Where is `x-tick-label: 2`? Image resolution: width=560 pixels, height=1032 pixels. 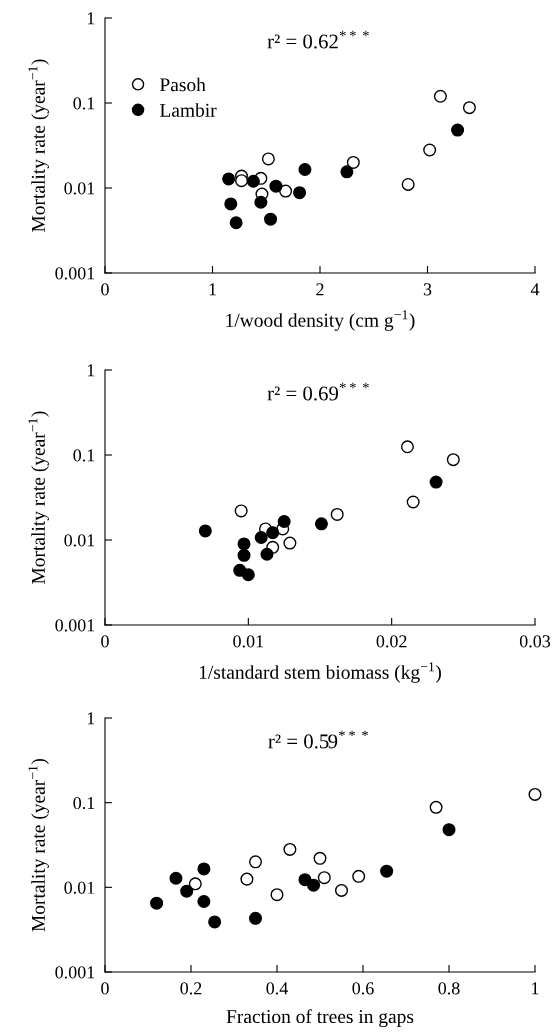
x-tick-label: 2 is located at coordinates (320, 289).